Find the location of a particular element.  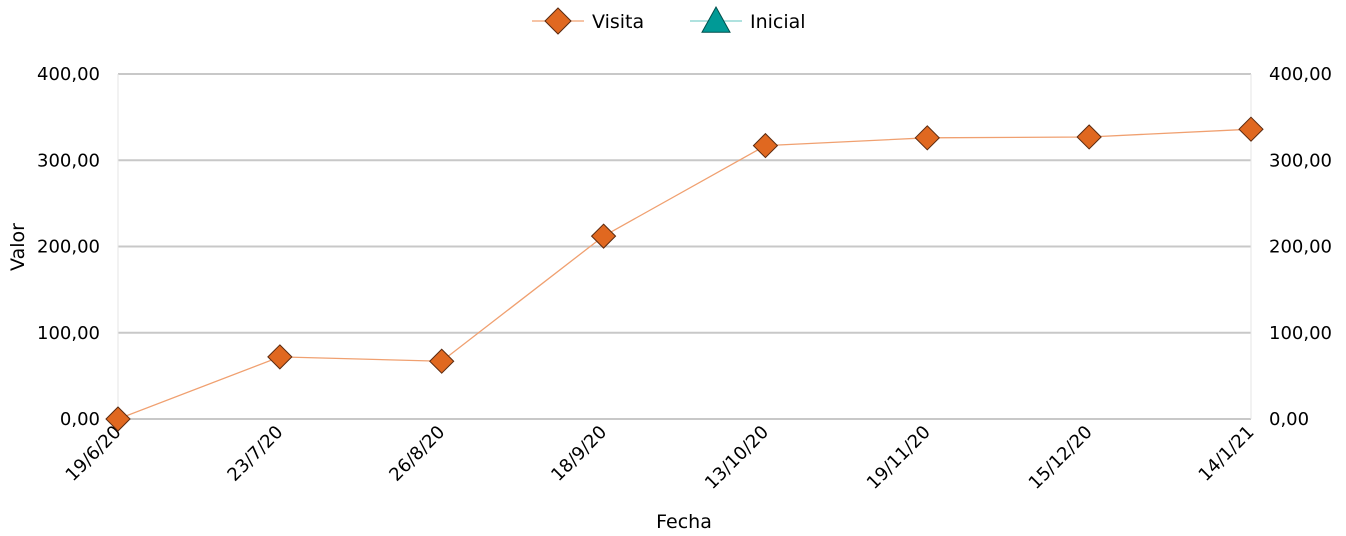

y-tick-label-left: 400,00 is located at coordinates (68, 74).